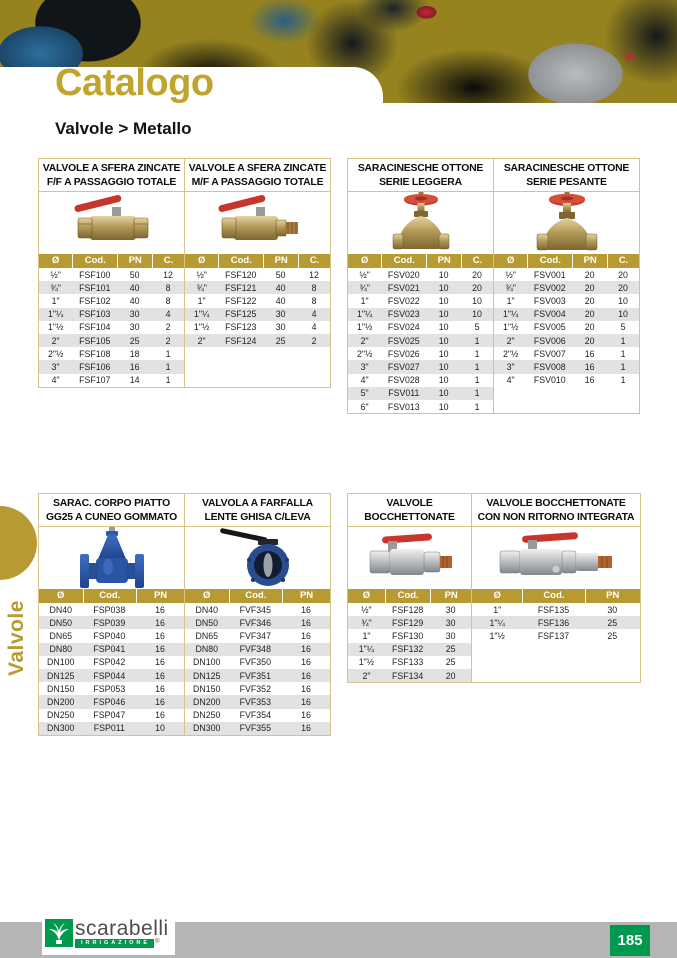 The width and height of the screenshot is (677, 958). What do you see at coordinates (549, 366) in the screenshot?
I see `table-cell: FSV008` at bounding box center [549, 366].